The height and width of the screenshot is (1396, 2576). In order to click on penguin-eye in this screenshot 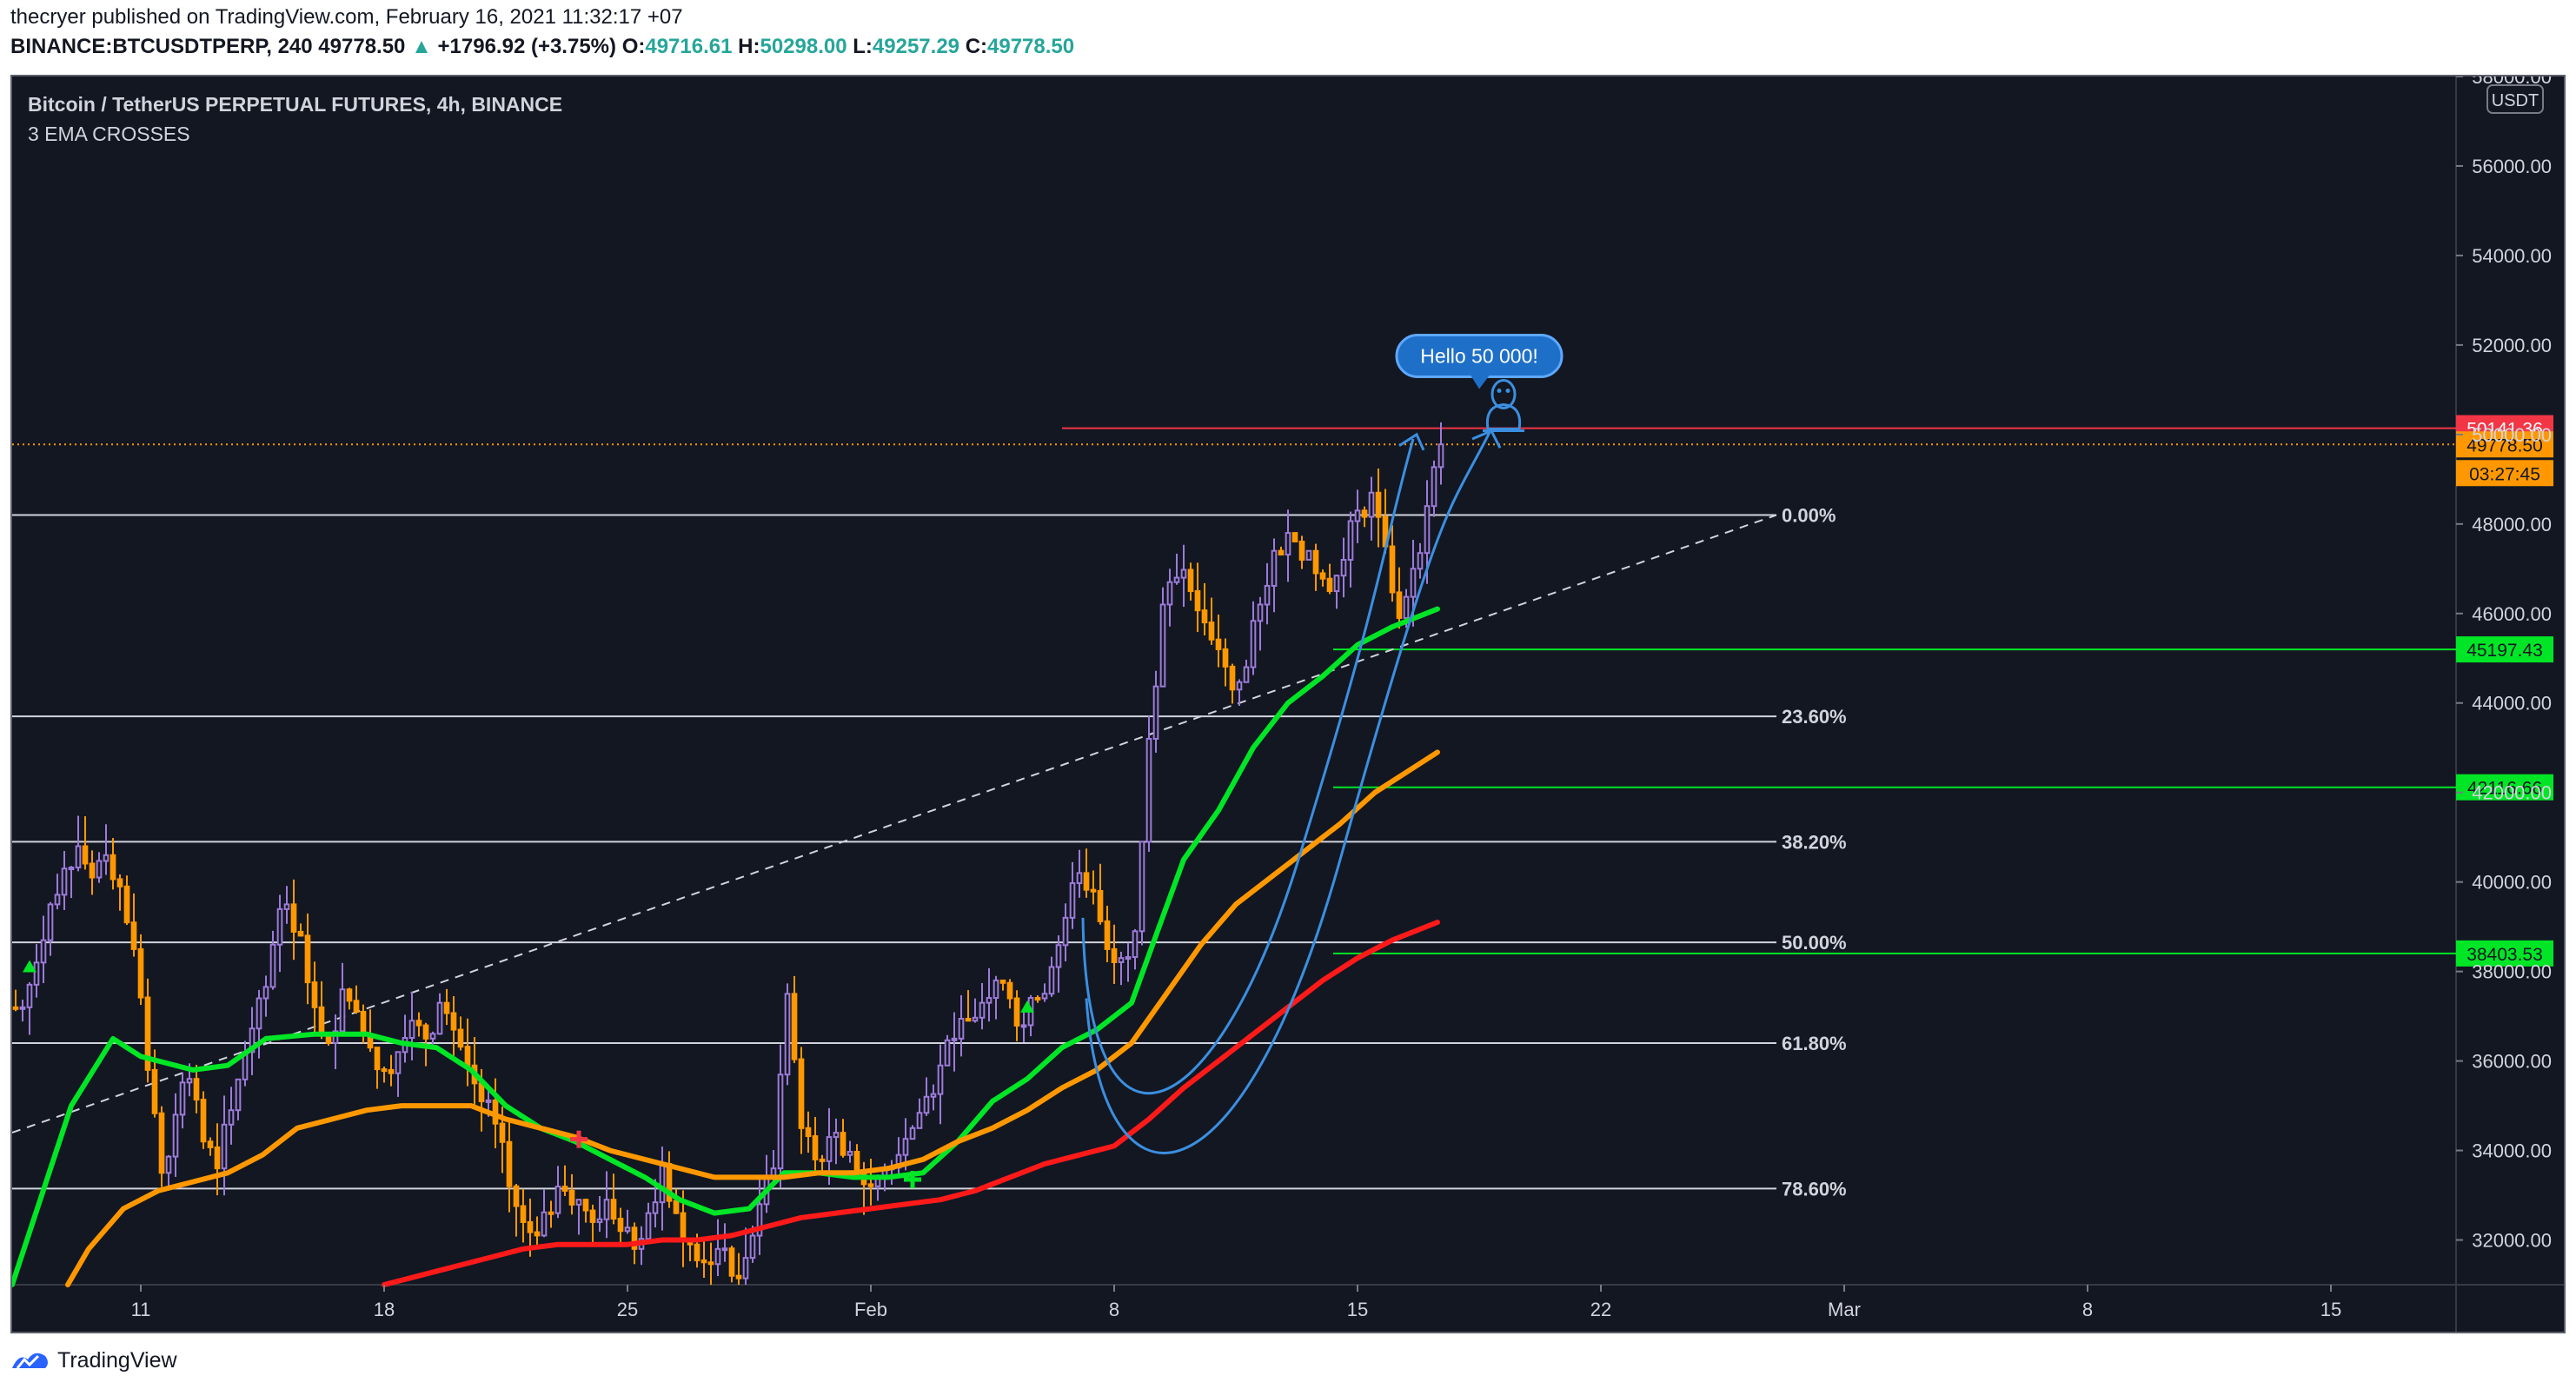, I will do `click(1507, 392)`.